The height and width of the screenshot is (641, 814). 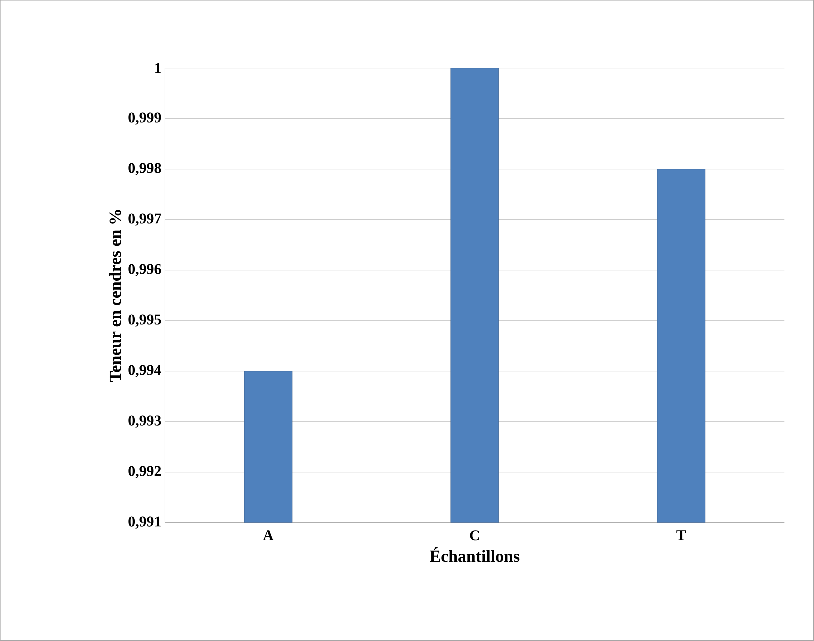 I want to click on y-tick-label: 0,994, so click(x=145, y=371).